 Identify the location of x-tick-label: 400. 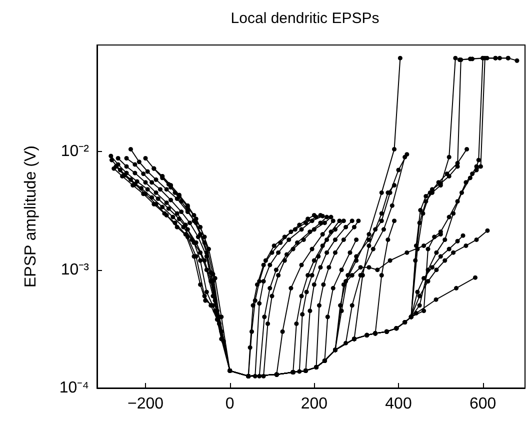
(398, 404).